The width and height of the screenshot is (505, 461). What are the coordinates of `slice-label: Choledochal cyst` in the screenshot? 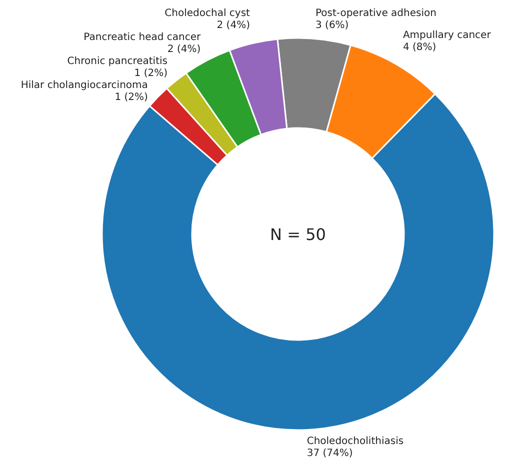 It's located at (207, 13).